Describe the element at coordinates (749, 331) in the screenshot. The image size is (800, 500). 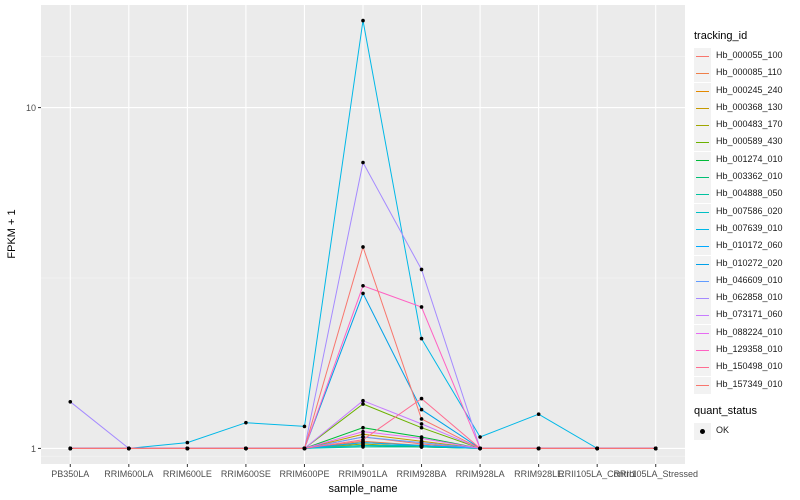
I see `legend-label: Hb_088224_010` at that location.